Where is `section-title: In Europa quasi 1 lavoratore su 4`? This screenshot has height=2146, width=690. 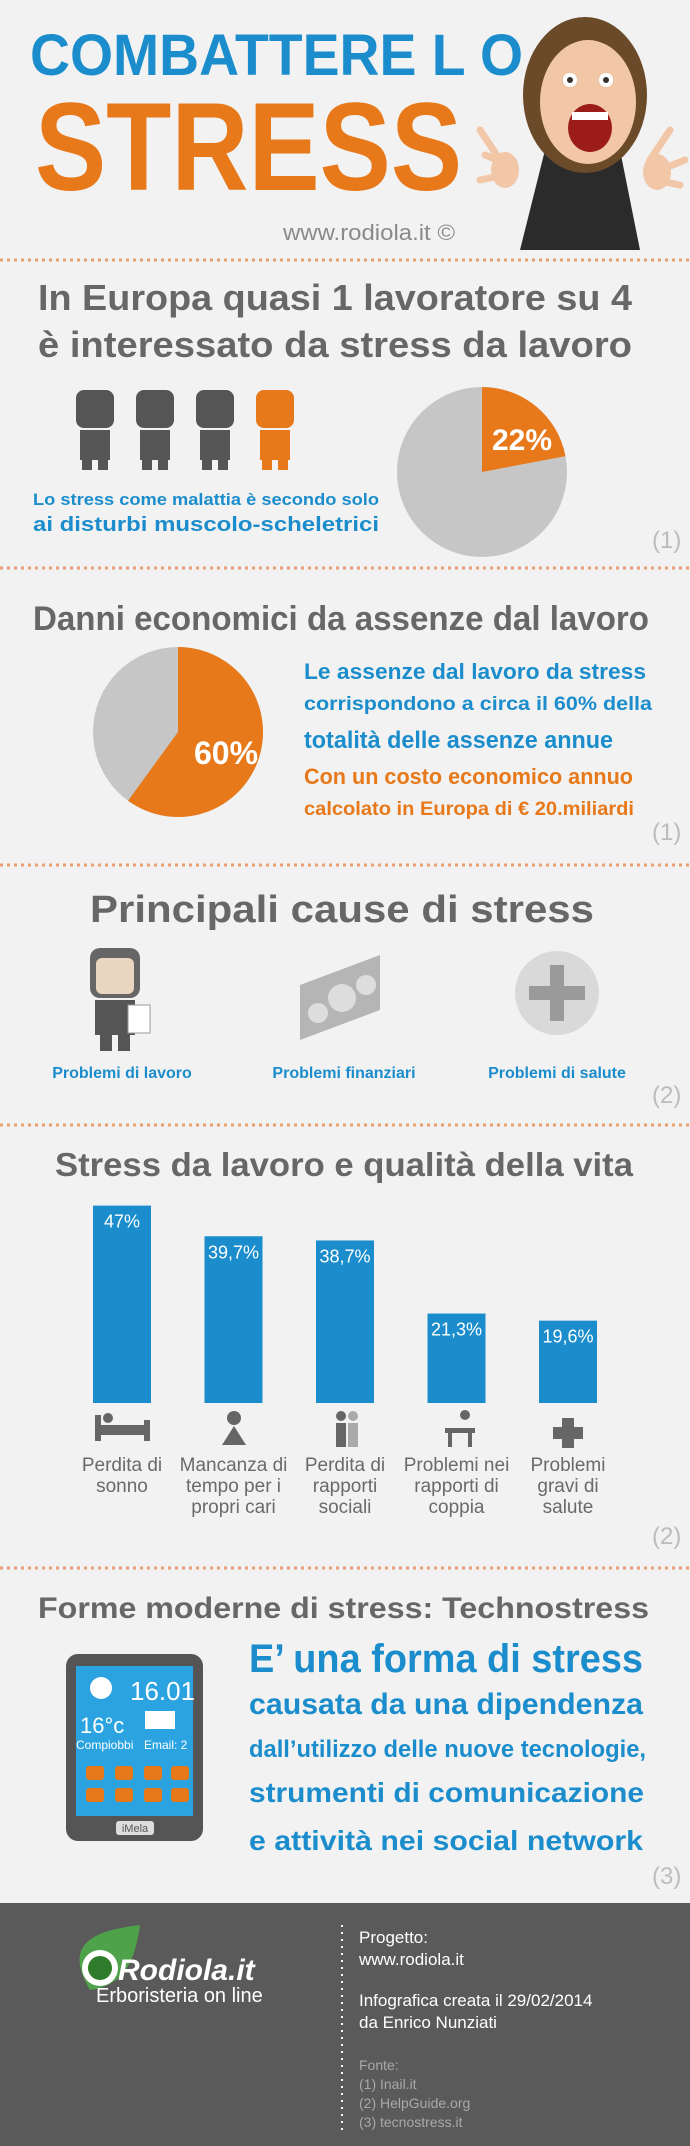
section-title: In Europa quasi 1 lavoratore su 4 is located at coordinates (335, 297).